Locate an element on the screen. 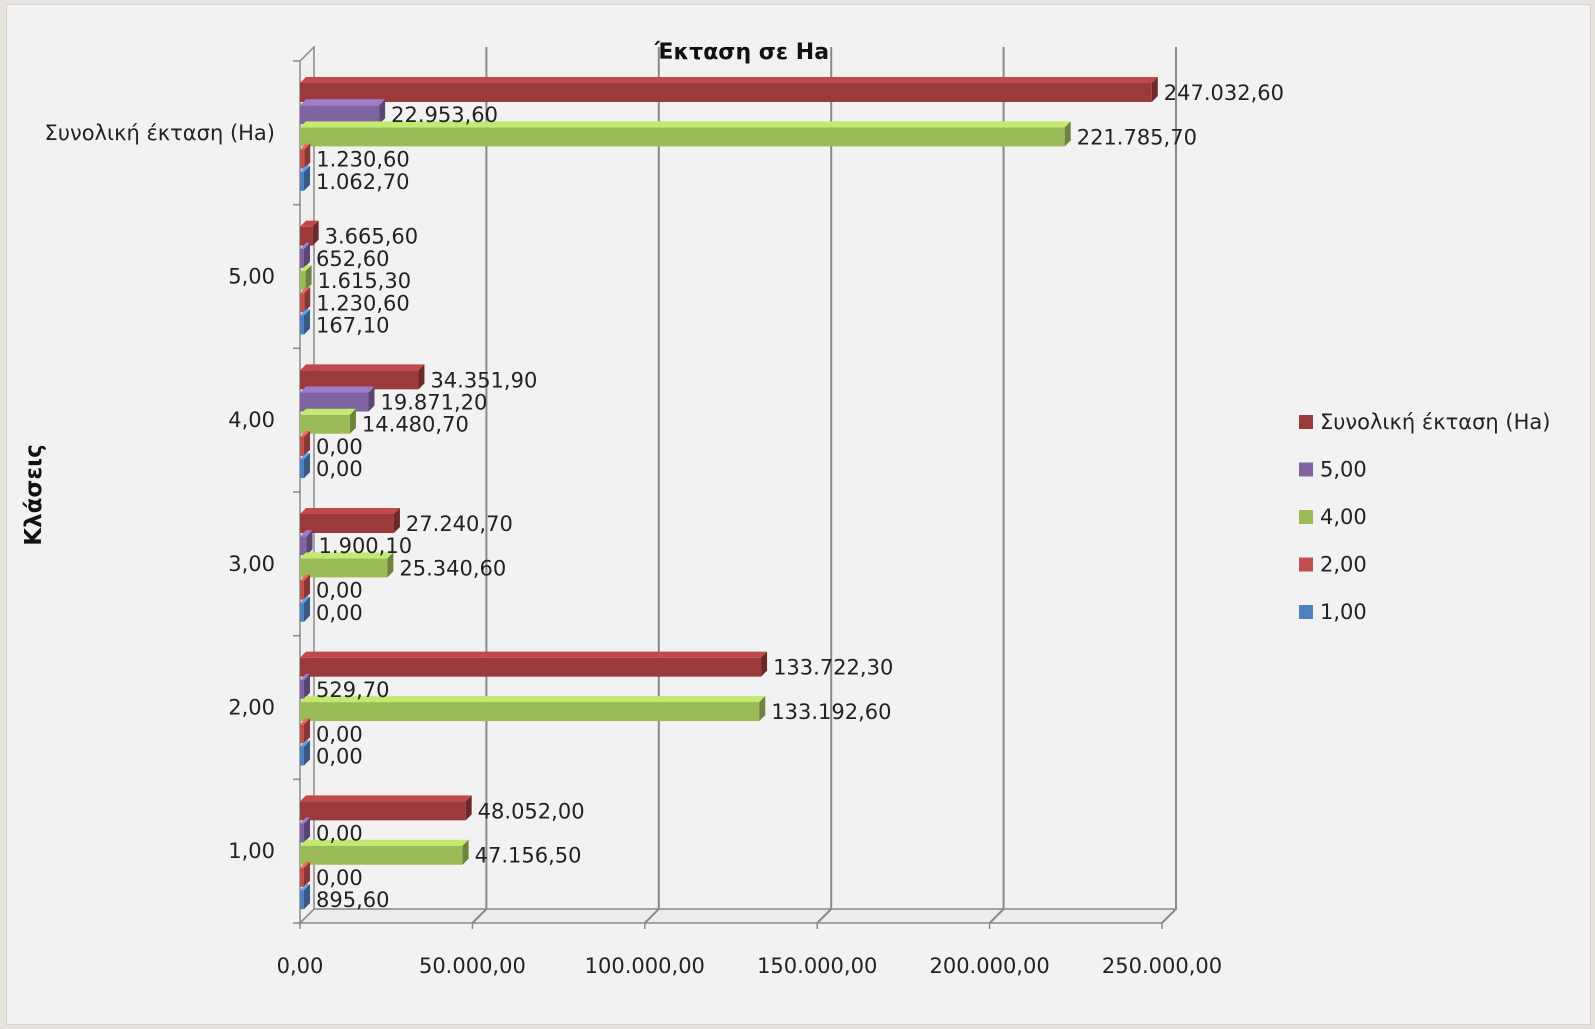 This screenshot has width=1595, height=1029. category-label: 1,00 is located at coordinates (251, 851).